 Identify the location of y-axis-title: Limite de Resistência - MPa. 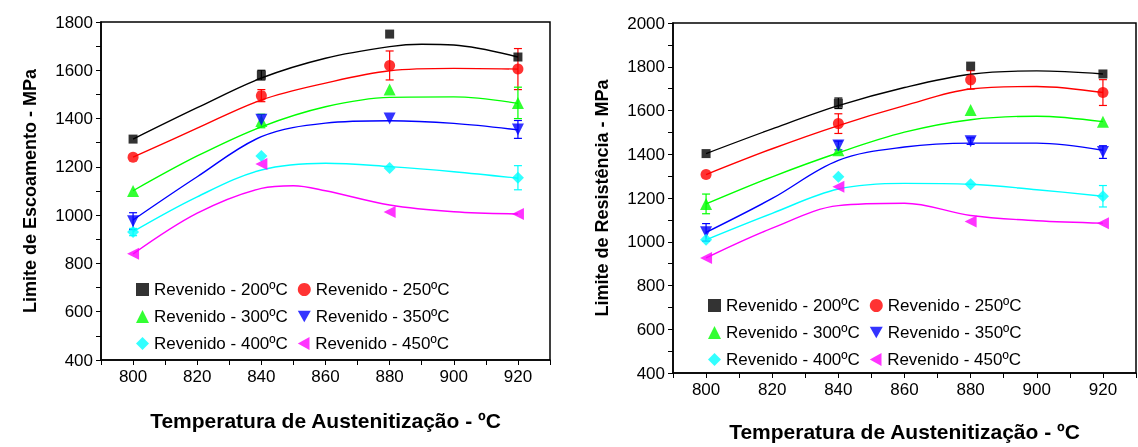
(602, 197).